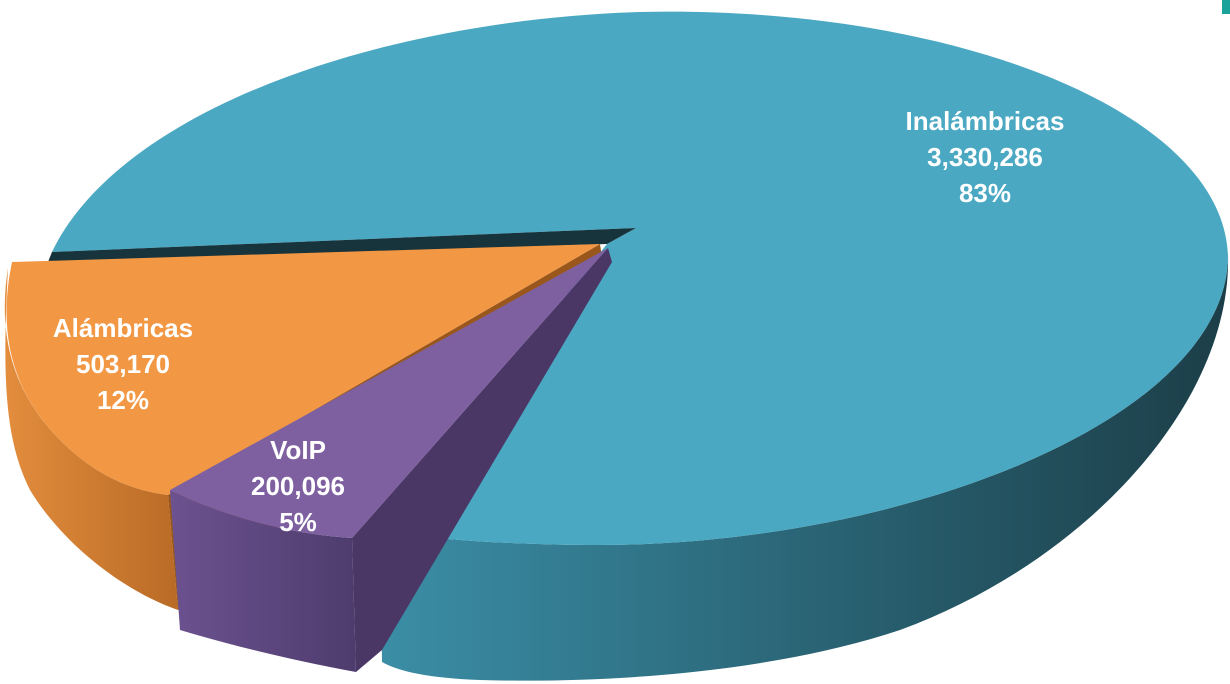 The height and width of the screenshot is (684, 1230). What do you see at coordinates (123, 328) in the screenshot?
I see `data-label-alambricas-line-1: Alámbricas` at bounding box center [123, 328].